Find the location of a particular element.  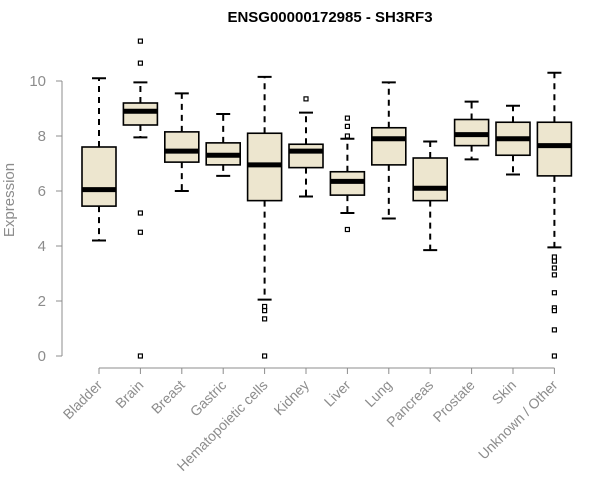

y-tick-label: 2 is located at coordinates (42, 301).